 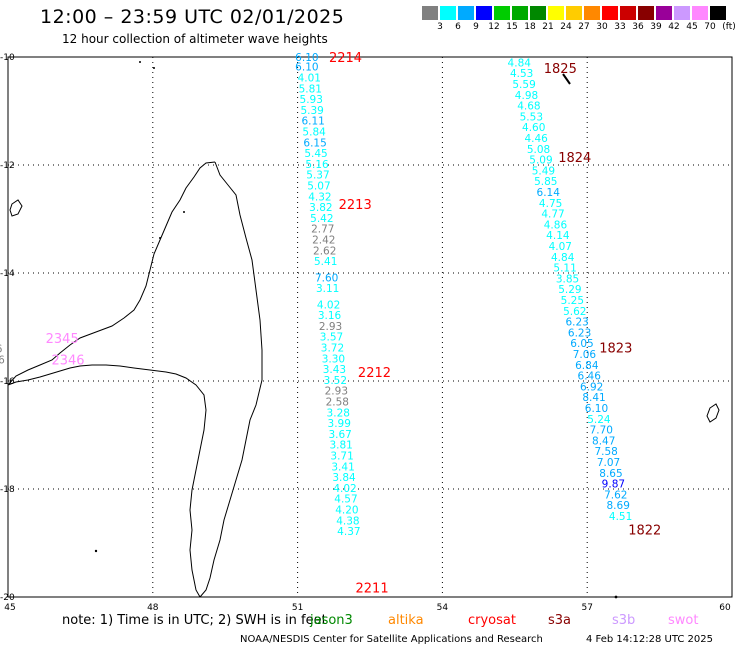 What do you see at coordinates (591, 387) in the screenshot?
I see `swh-value: 6.92` at bounding box center [591, 387].